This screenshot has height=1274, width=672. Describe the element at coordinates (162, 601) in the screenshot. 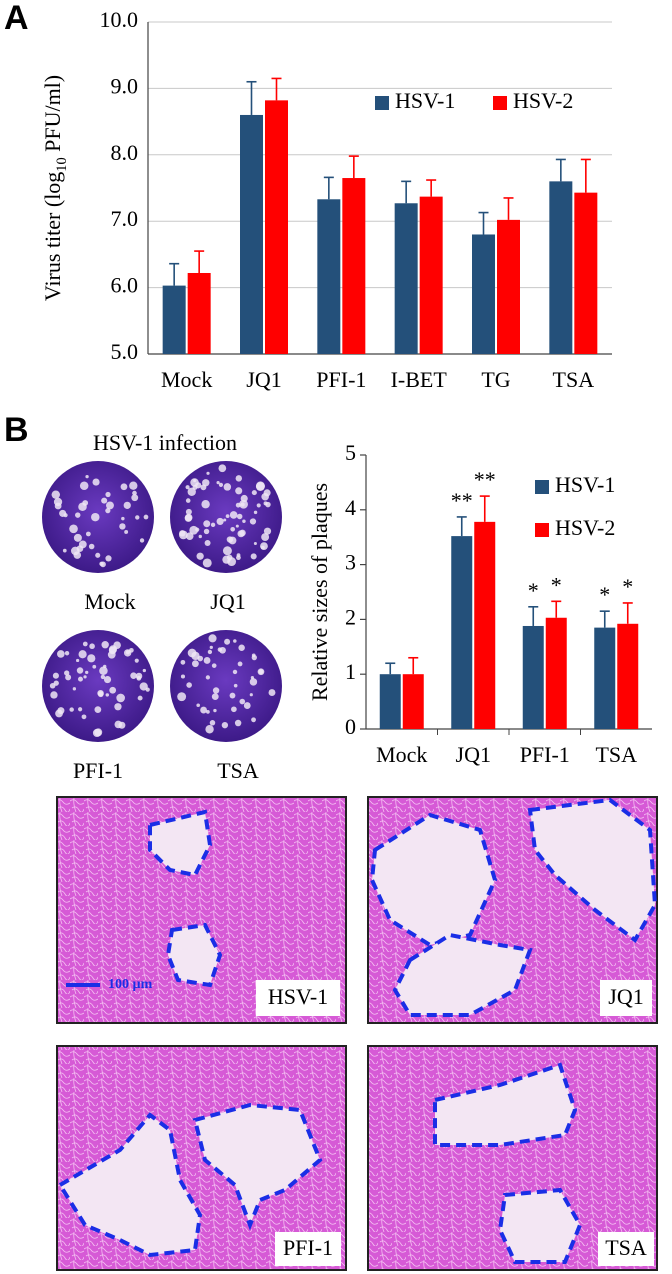

I see `plates` at that location.